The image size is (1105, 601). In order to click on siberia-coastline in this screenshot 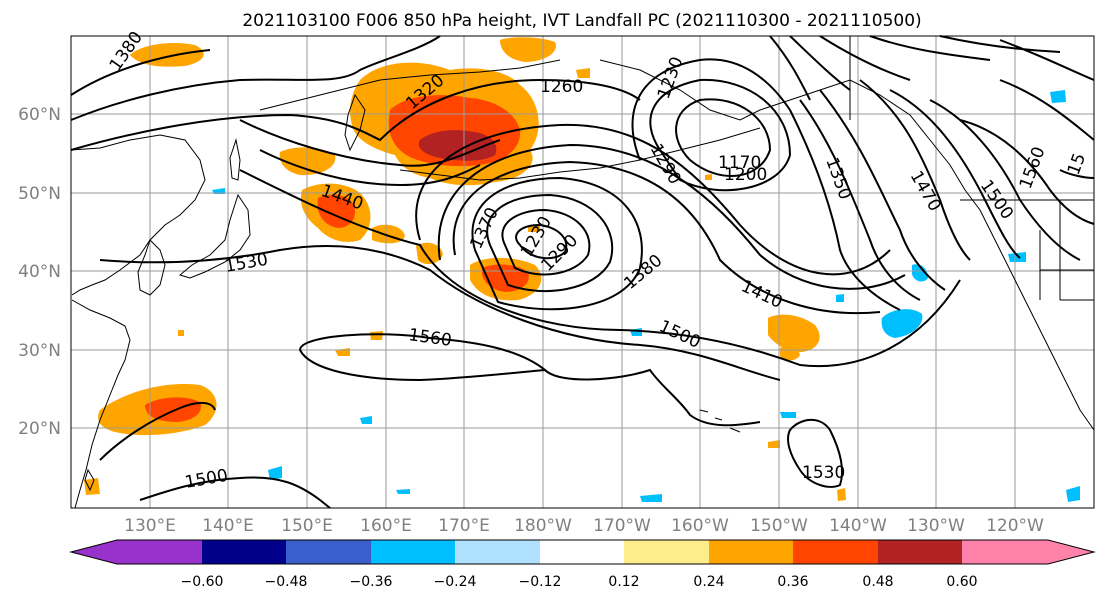, I will do `click(410, 85)`.